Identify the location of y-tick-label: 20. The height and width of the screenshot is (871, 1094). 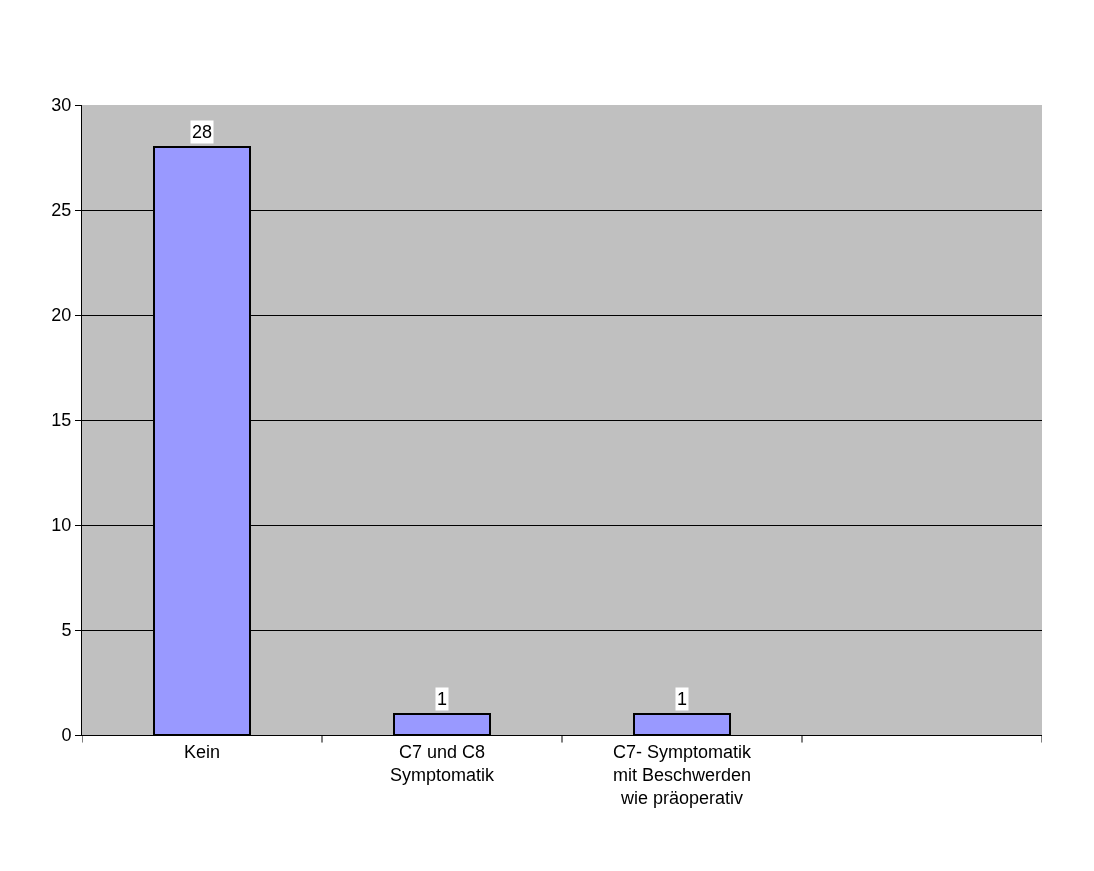
(61, 315).